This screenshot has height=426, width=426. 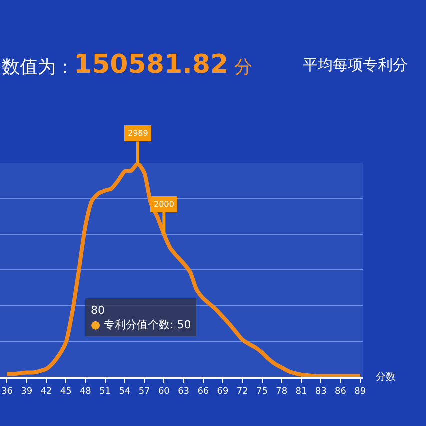 What do you see at coordinates (144, 391) in the screenshot?
I see `x-tick-label: 57` at bounding box center [144, 391].